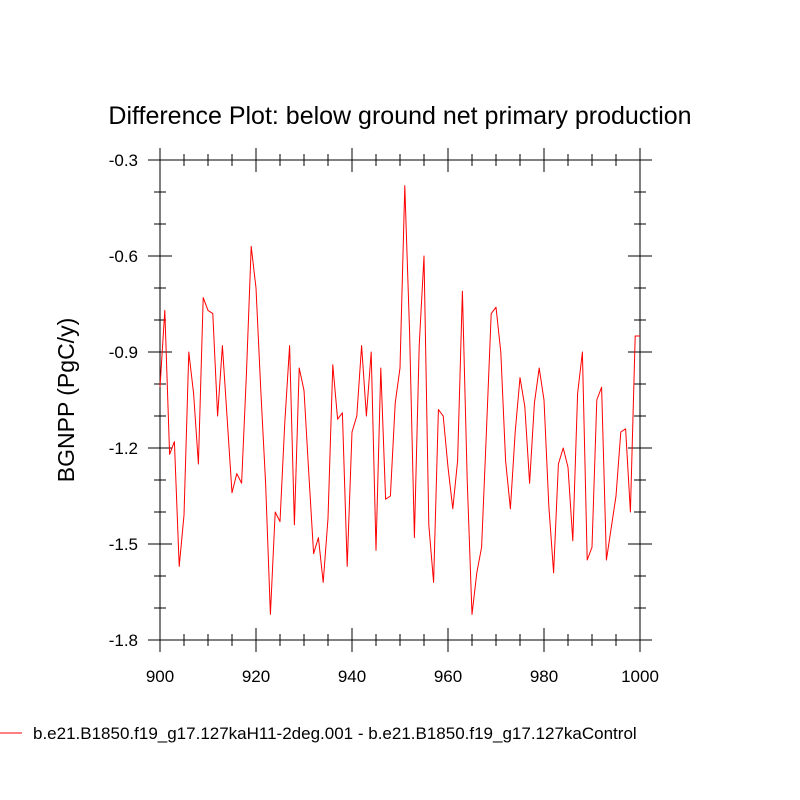 This screenshot has width=800, height=800. Describe the element at coordinates (66, 400) in the screenshot. I see `y-axis-label: BGNPP (PgC/y)` at that location.